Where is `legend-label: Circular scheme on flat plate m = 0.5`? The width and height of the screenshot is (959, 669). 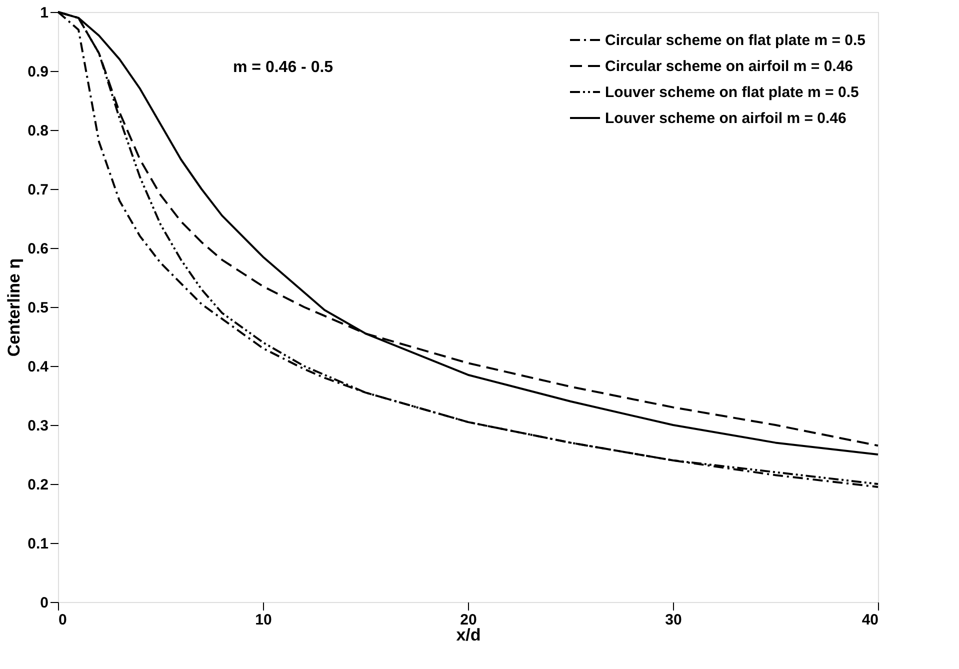
legend-label: Circular scheme on flat plate m = 0.5 is located at coordinates (735, 40).